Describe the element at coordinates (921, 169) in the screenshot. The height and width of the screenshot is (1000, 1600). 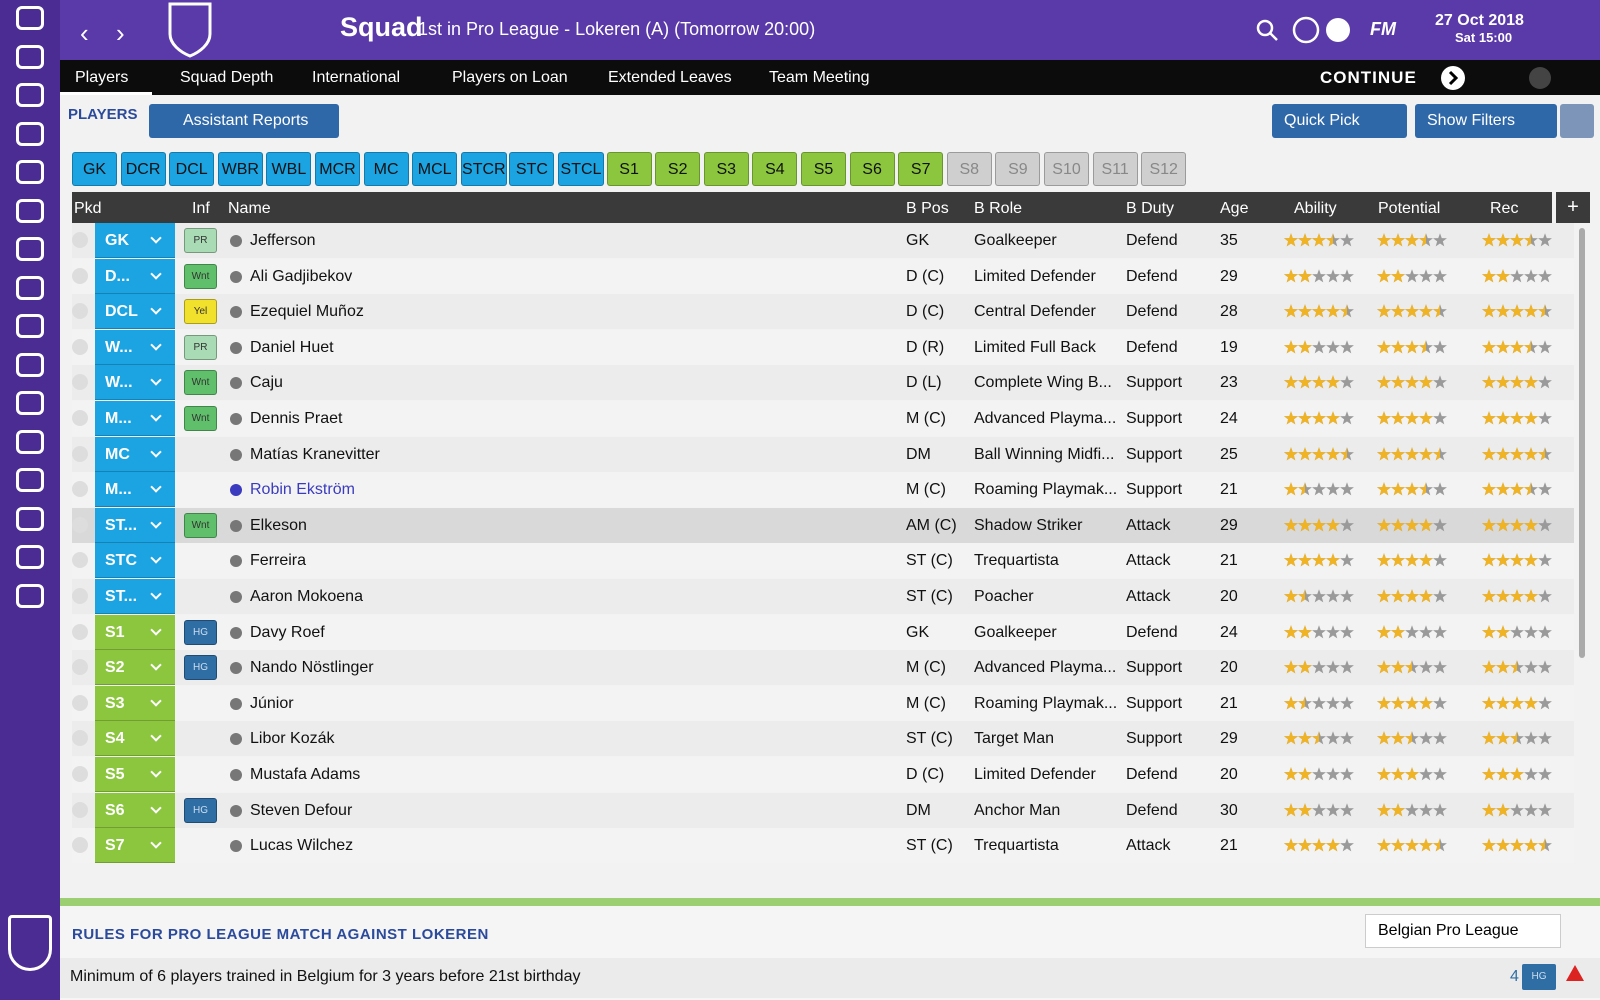
I see `position-chip: S7` at that location.